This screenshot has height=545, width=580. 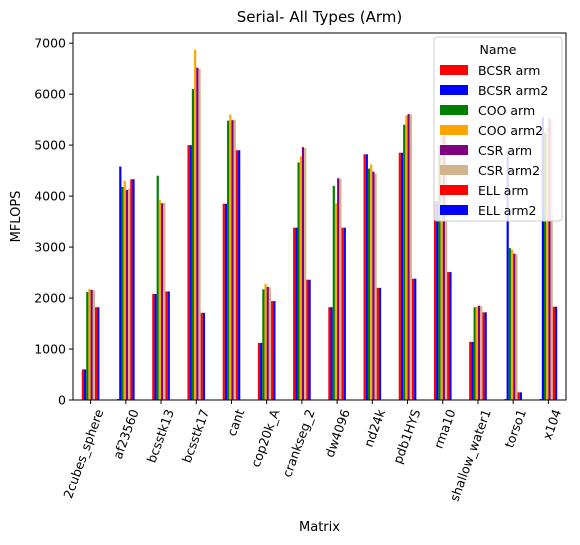 I want to click on y-tick-label: 4000, so click(x=50, y=196).